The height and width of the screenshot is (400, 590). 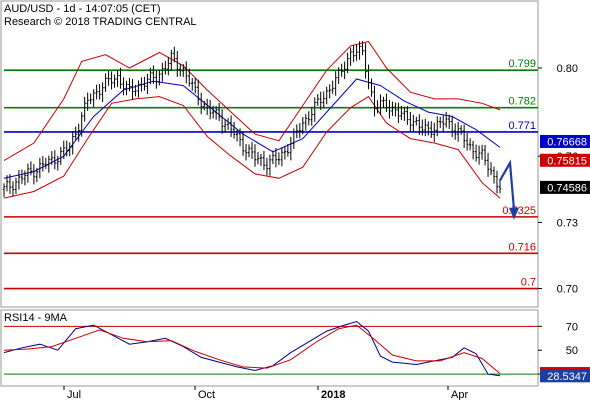 I want to click on level-label: 0.716, so click(x=522, y=247).